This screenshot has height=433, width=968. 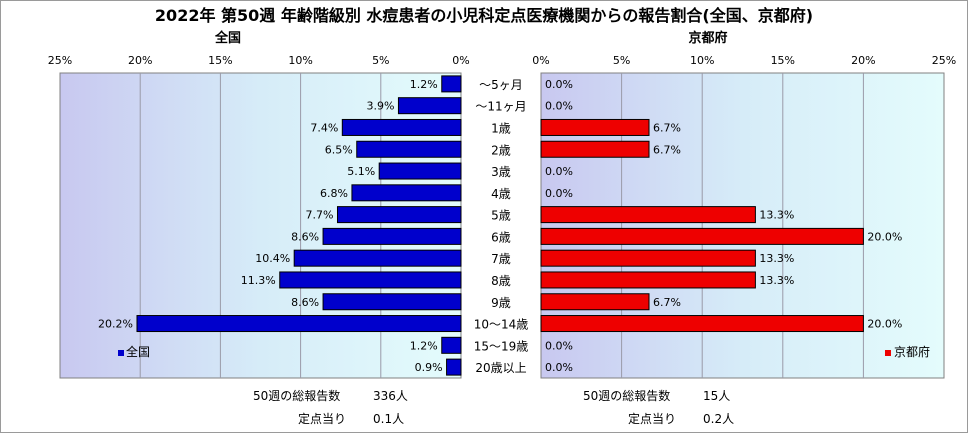 I want to click on category-label: ～11ヶ月, so click(x=500, y=107).